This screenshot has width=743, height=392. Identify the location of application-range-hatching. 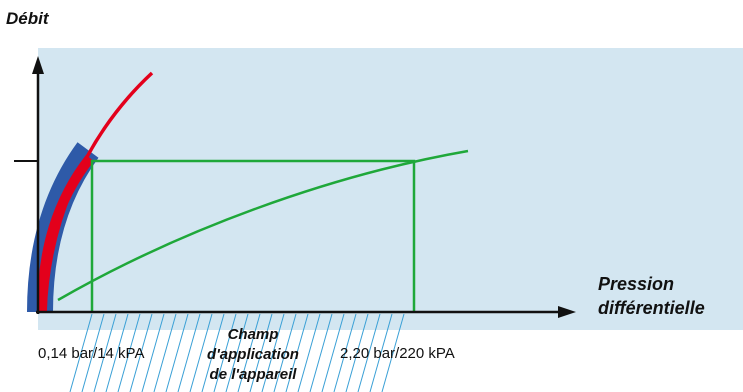
(237, 352).